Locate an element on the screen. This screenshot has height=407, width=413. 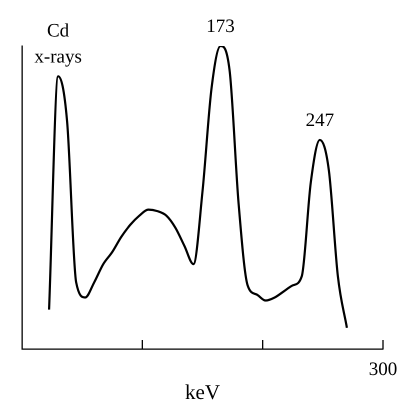
annotation: Cd x-rays is located at coordinates (58, 44).